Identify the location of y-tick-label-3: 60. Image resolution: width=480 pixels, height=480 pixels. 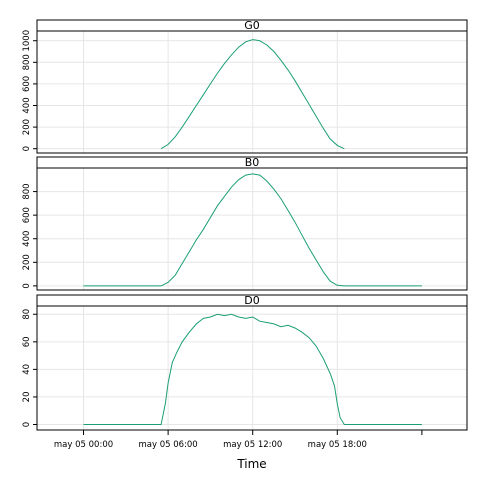
(27, 341).